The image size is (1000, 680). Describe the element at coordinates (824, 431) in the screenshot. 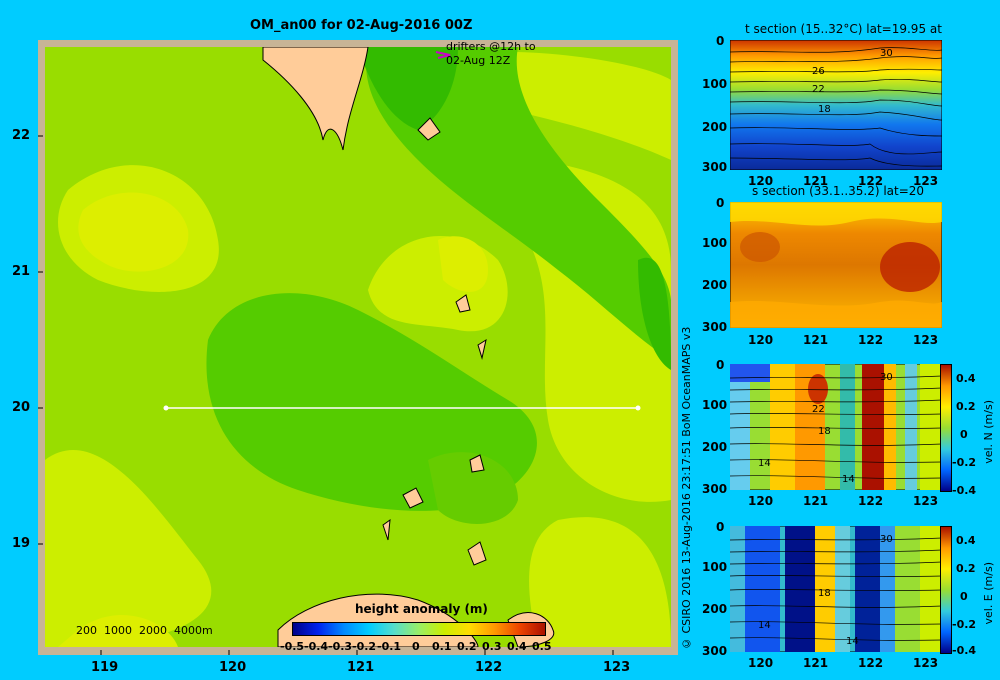

I see `vn-contour-label: 18` at that location.